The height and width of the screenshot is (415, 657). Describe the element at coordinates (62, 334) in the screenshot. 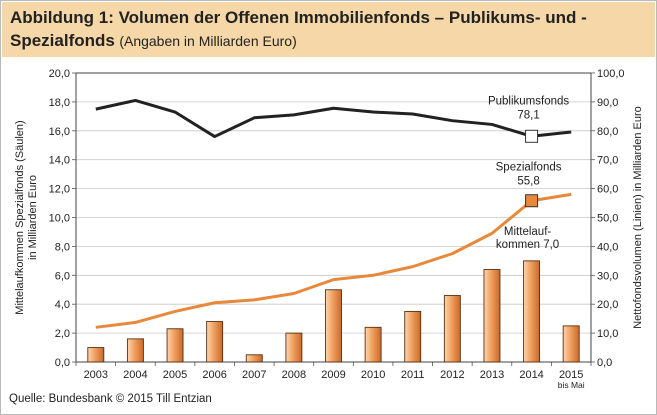

I see `y-left-tick-label: 2,0` at that location.